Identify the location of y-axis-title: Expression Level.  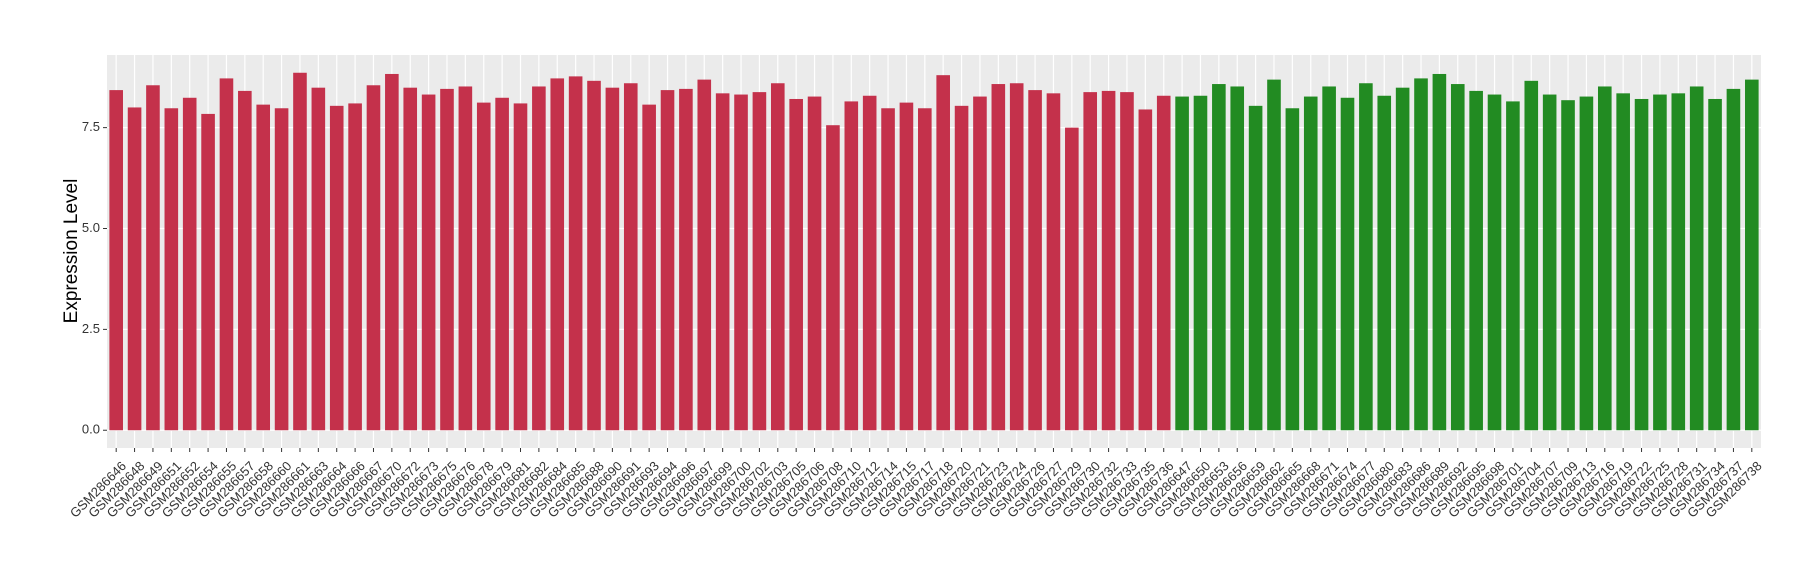
(71, 251).